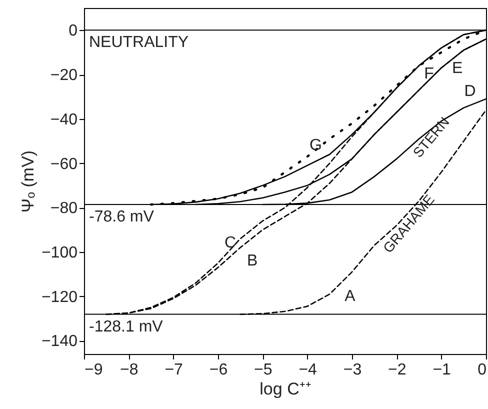 The height and width of the screenshot is (409, 488). I want to click on ref-line-label: NEUTRALITY, so click(139, 43).